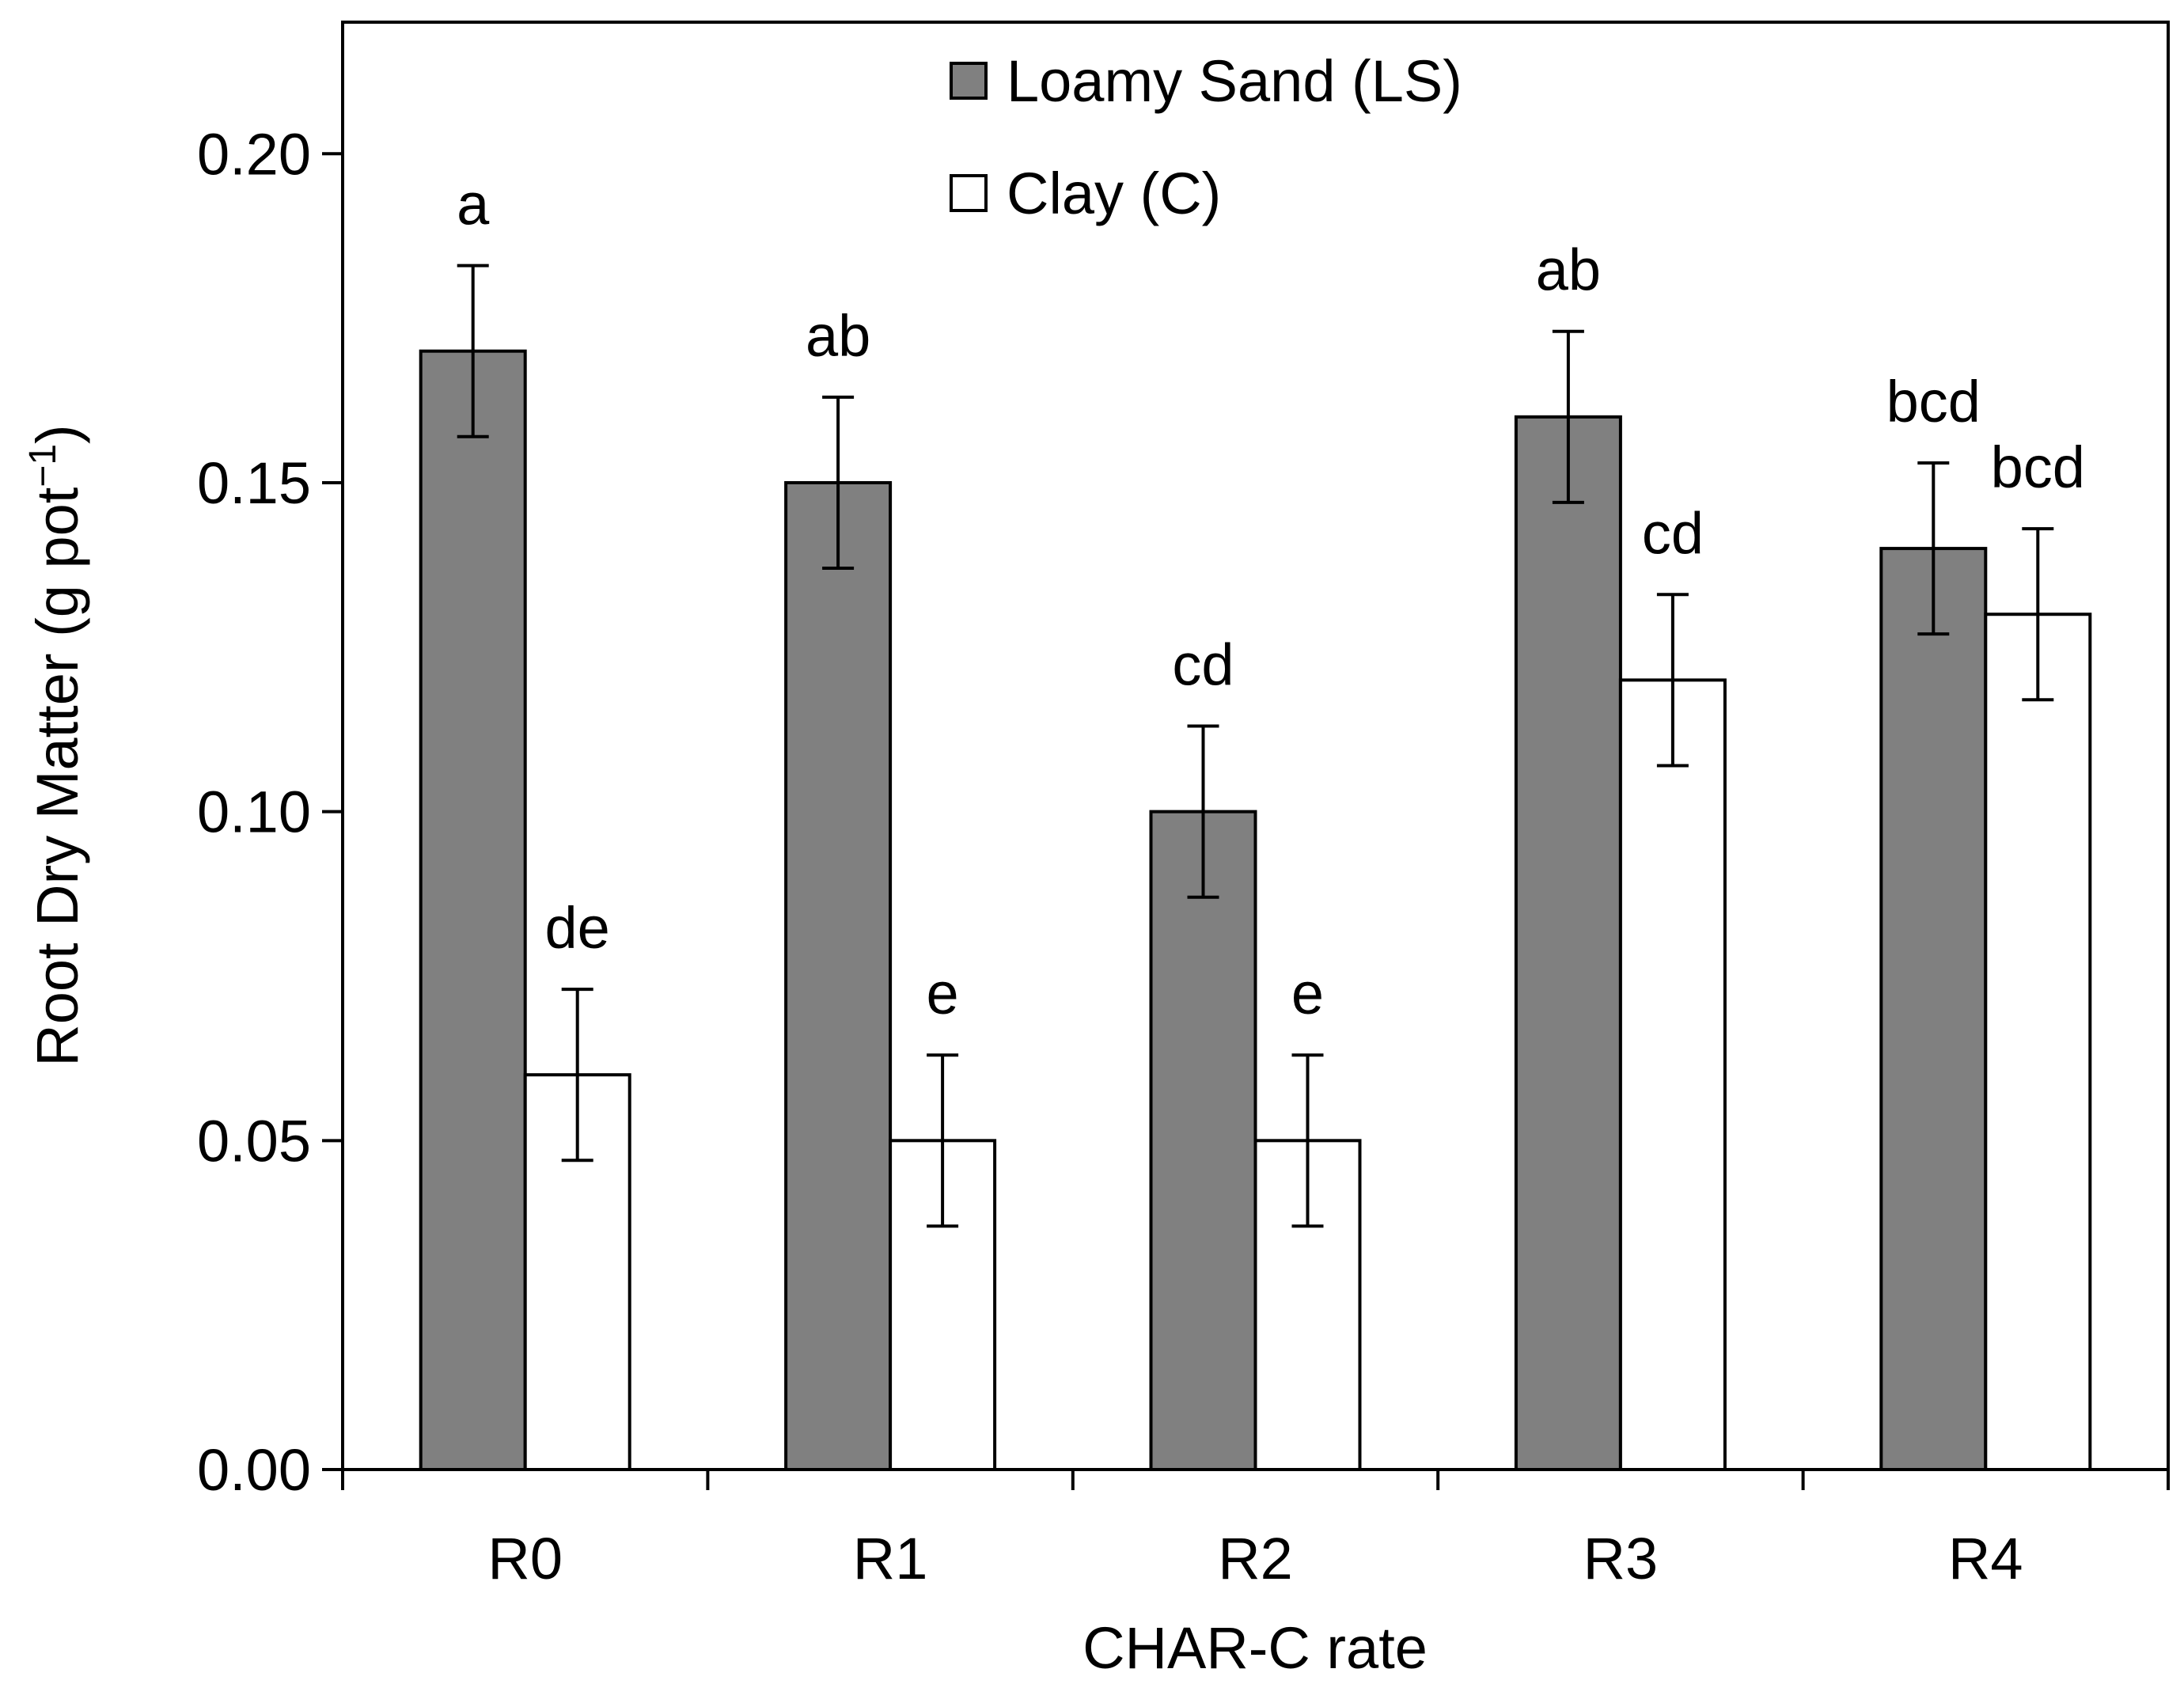 The image size is (2184, 1703). I want to click on bar-loamy-sand-ls-r1, so click(838, 976).